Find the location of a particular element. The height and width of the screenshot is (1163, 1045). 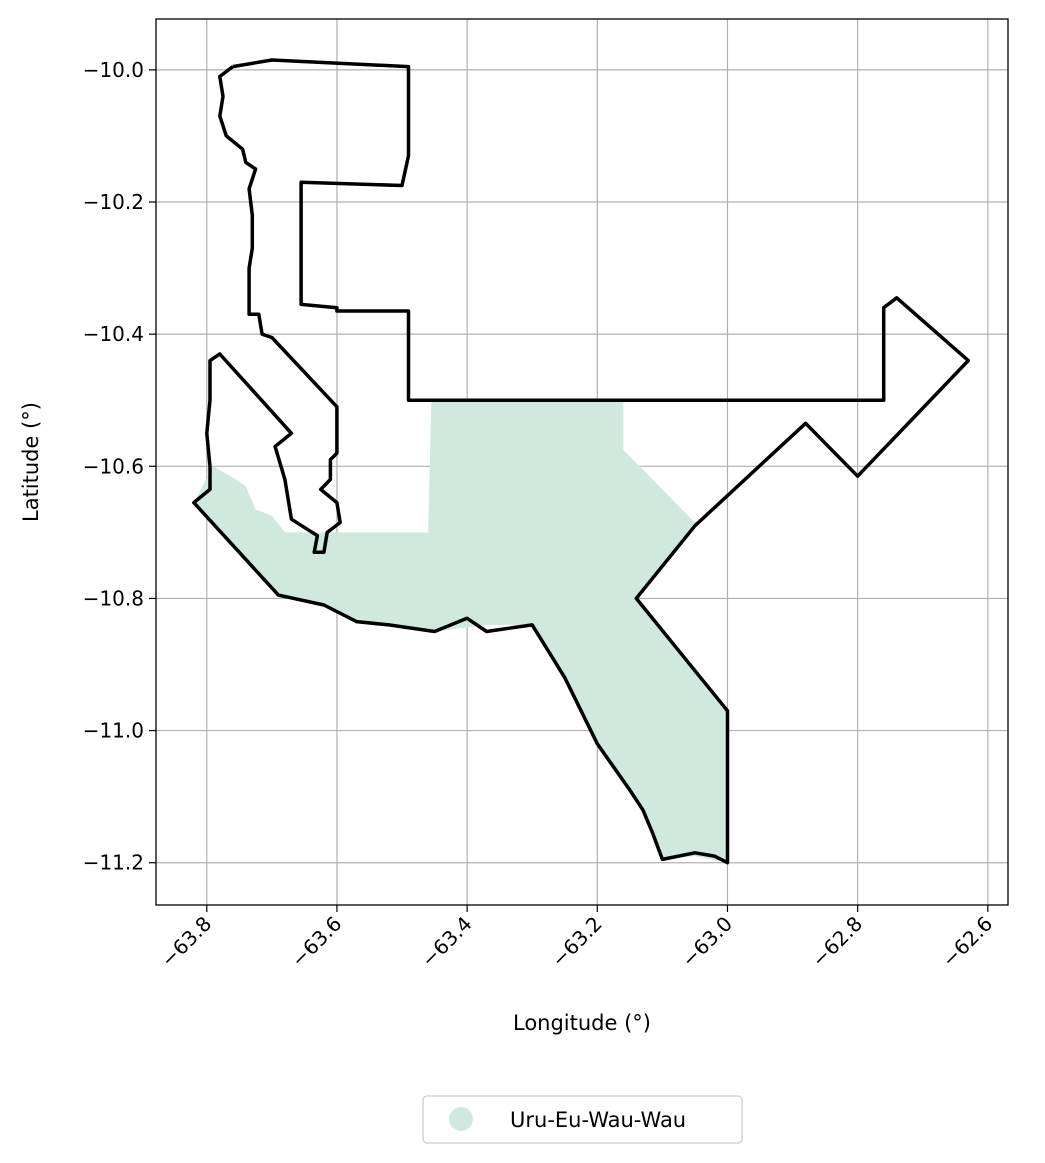

y-axis-label: Latitude (°) is located at coordinates (31, 462).